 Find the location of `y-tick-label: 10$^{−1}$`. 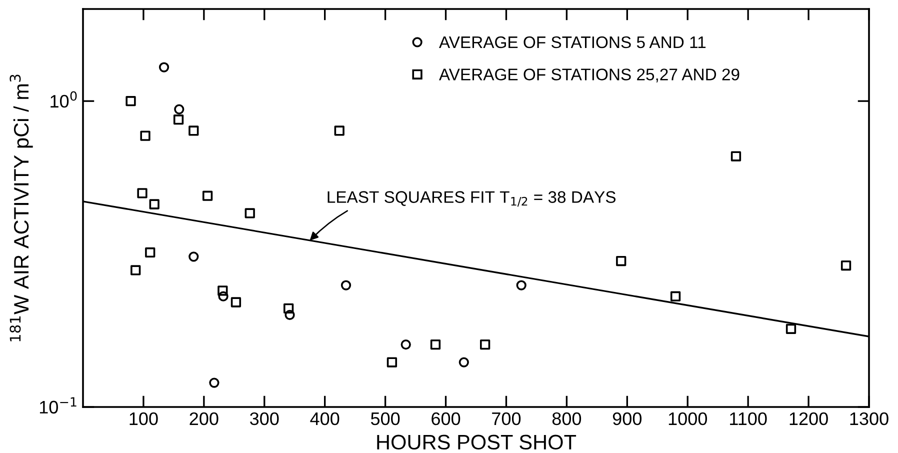

y-tick-label: 10$^{−1}$ is located at coordinates (58, 405).